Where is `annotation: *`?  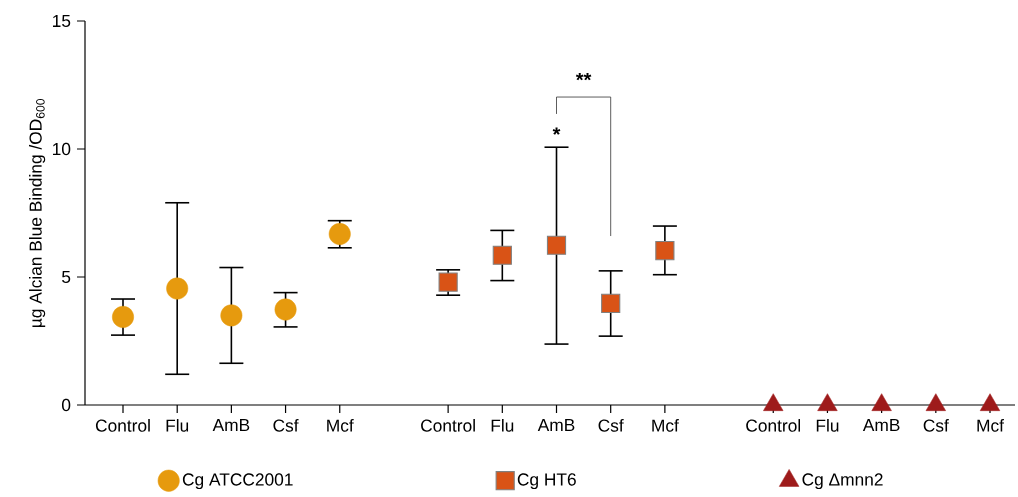 annotation: * is located at coordinates (556, 131).